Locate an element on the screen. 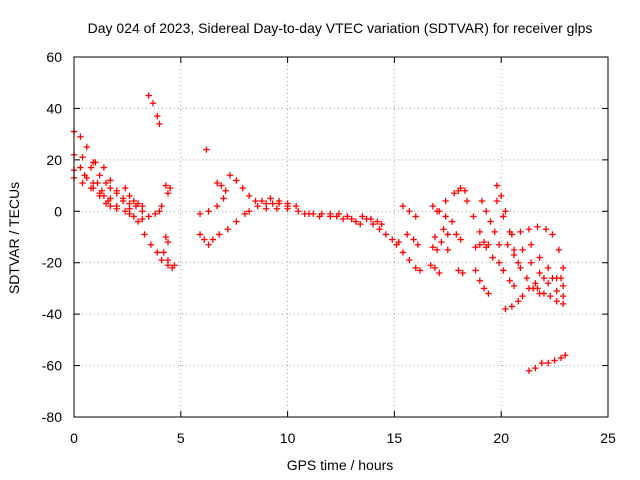 The height and width of the screenshot is (480, 640). x-tick-label: 0 is located at coordinates (74, 438).